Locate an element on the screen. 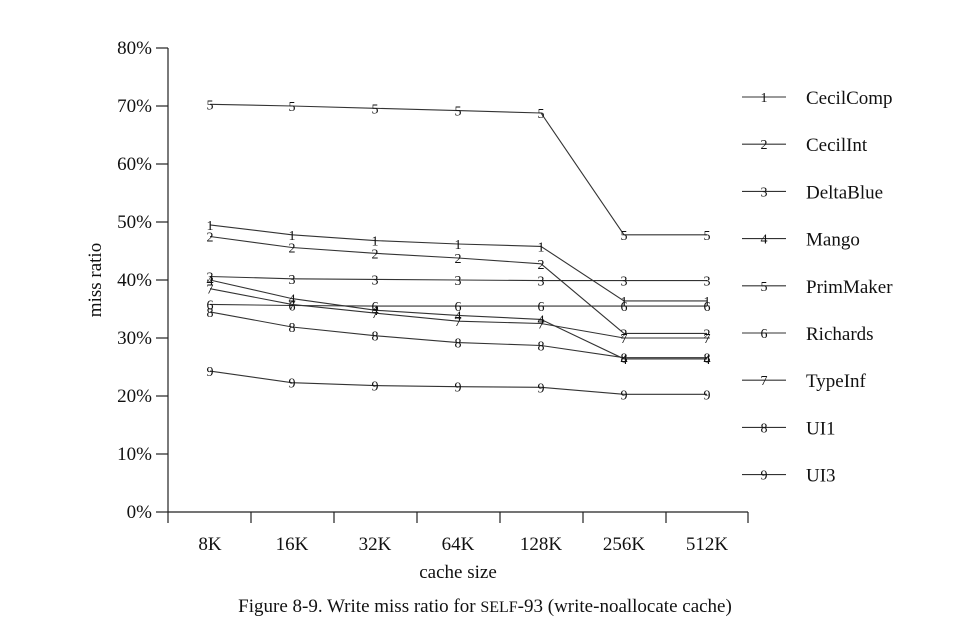 The width and height of the screenshot is (980, 630). x-axis-title: cache size is located at coordinates (458, 572).